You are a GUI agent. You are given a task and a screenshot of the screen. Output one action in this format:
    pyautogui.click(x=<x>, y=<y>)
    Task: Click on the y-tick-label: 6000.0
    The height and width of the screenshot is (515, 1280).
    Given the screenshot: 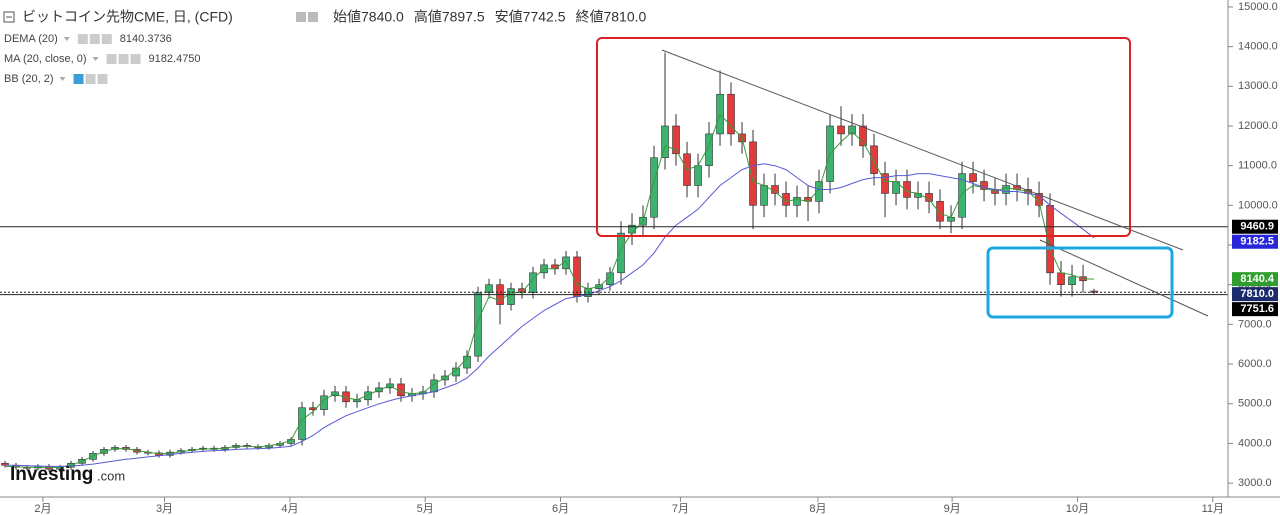 What is the action you would take?
    pyautogui.click(x=1255, y=364)
    